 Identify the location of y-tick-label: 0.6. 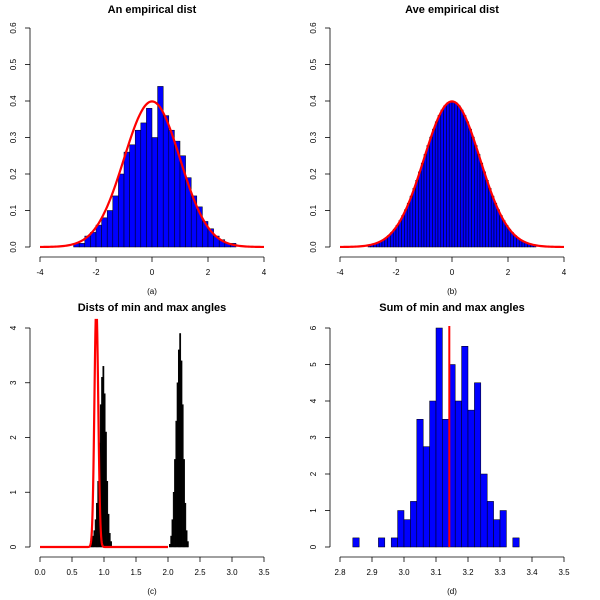
(313, 28).